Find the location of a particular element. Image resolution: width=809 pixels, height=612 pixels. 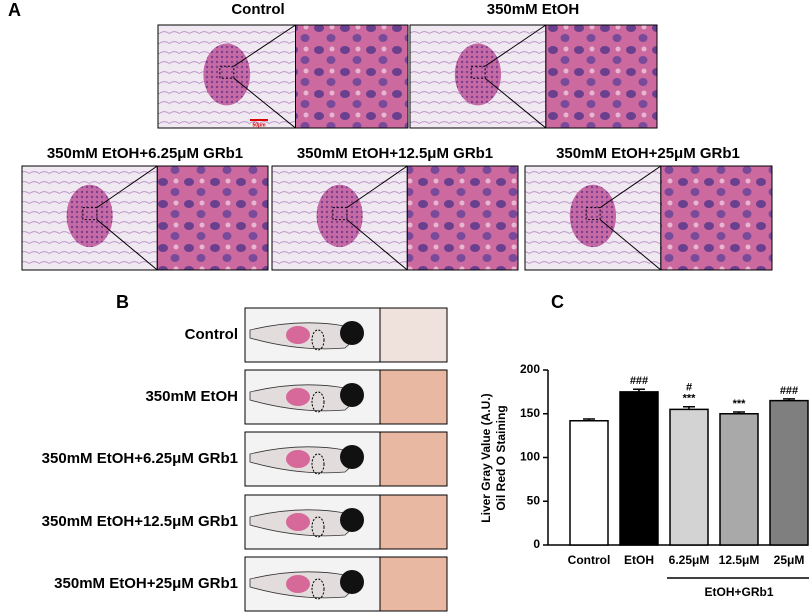

scale-bar-label: 50μm is located at coordinates (259, 125).